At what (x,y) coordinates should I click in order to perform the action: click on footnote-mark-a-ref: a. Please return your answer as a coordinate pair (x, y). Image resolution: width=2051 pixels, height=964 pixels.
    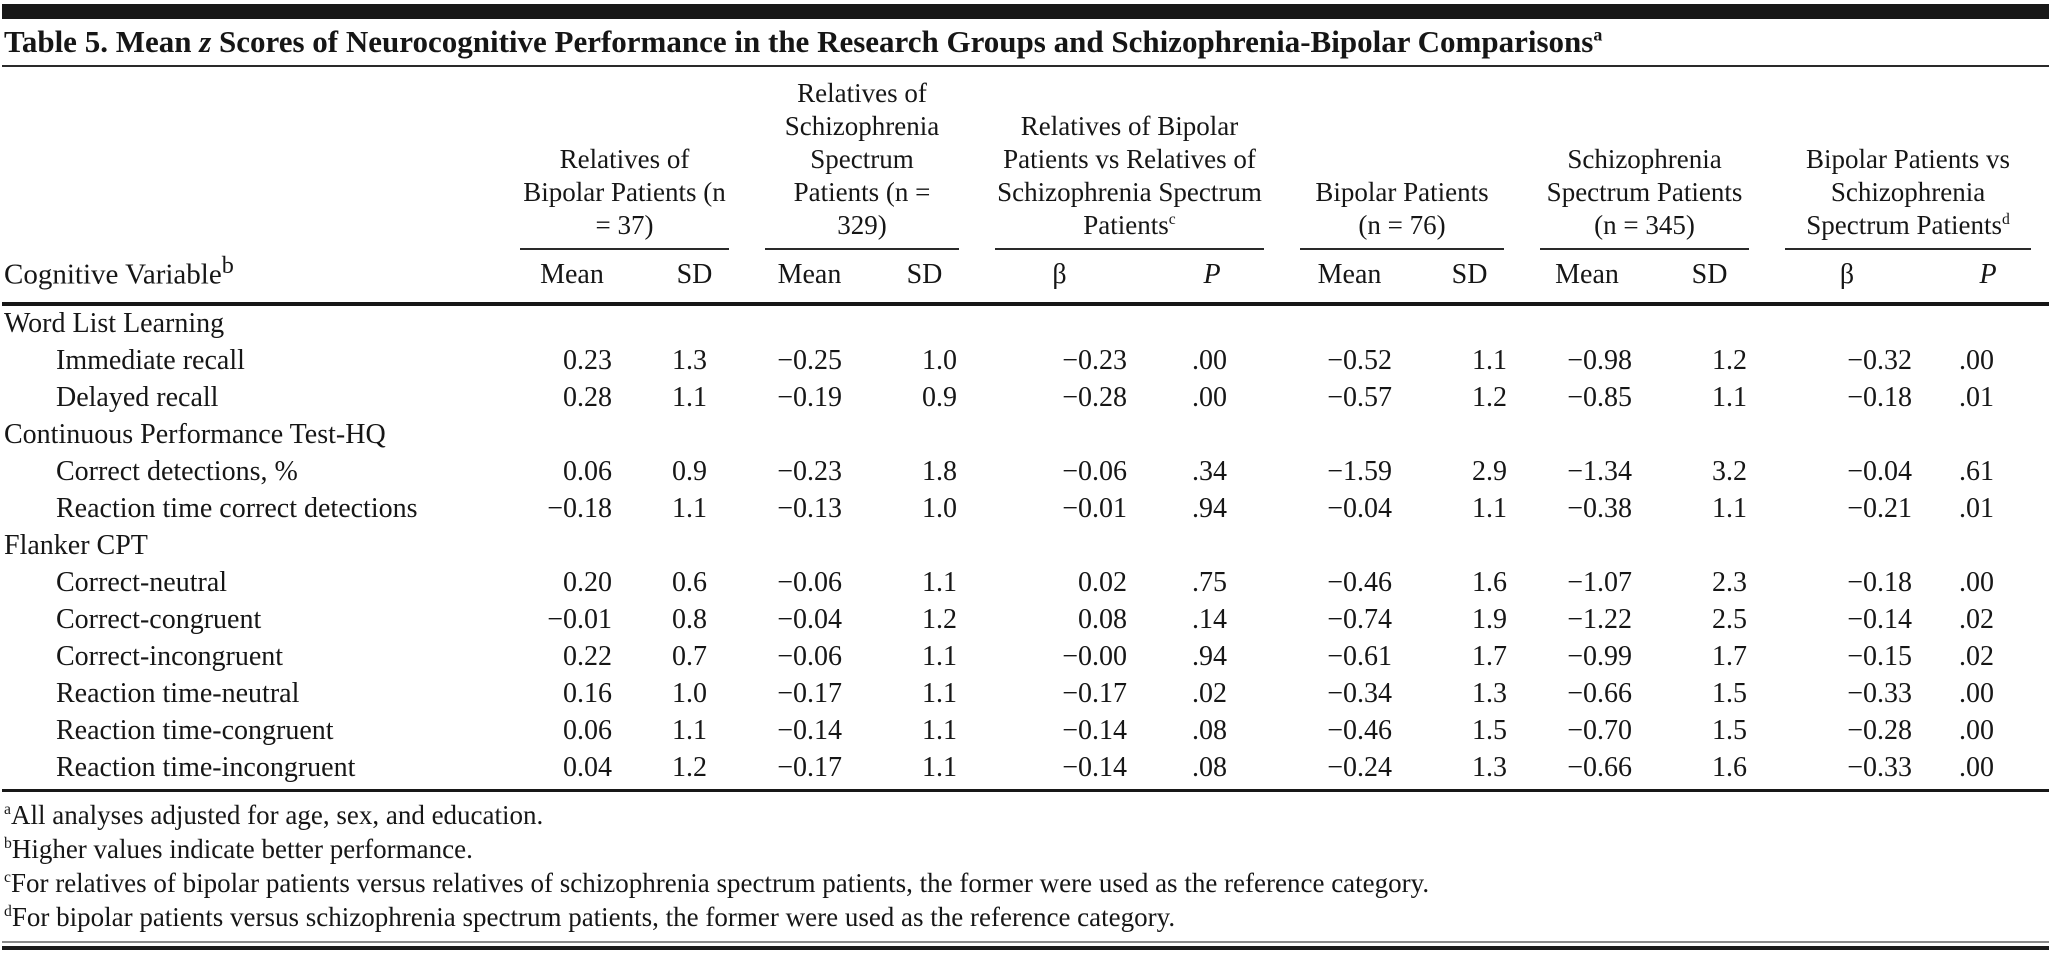
    Looking at the image, I should click on (1598, 34).